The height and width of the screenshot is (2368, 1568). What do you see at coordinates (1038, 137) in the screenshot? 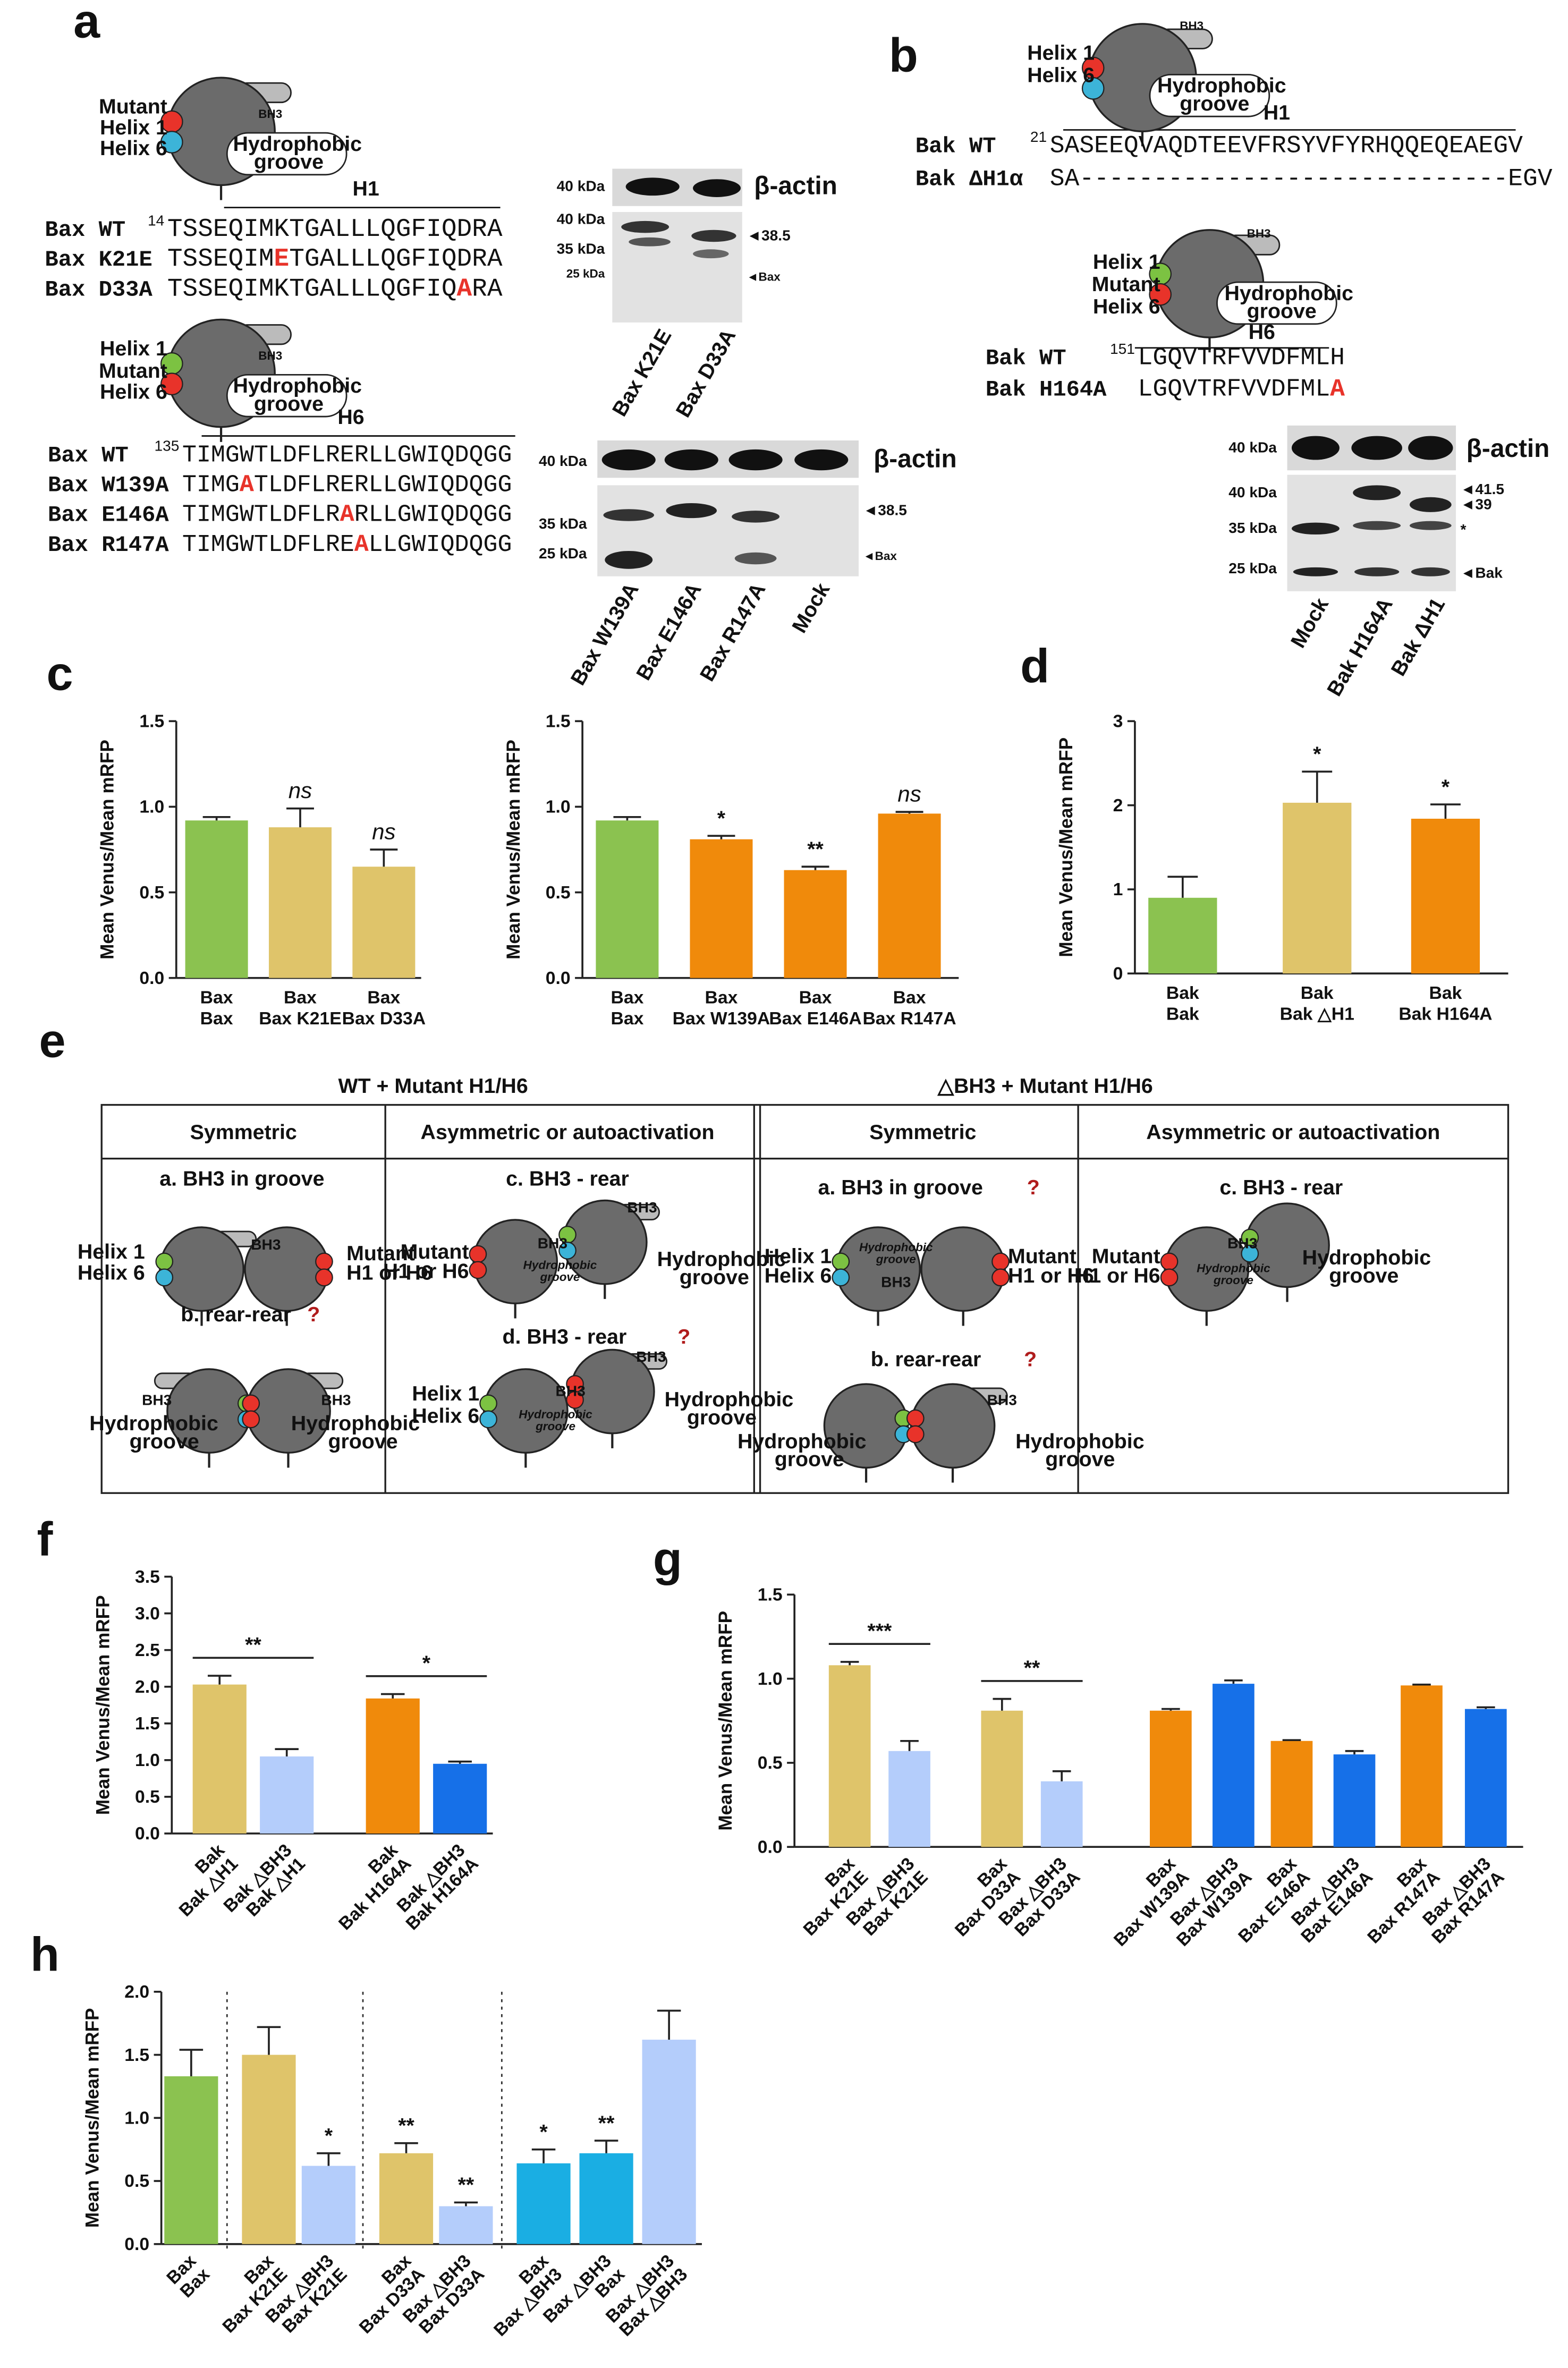
I see `residue-number: 21` at bounding box center [1038, 137].